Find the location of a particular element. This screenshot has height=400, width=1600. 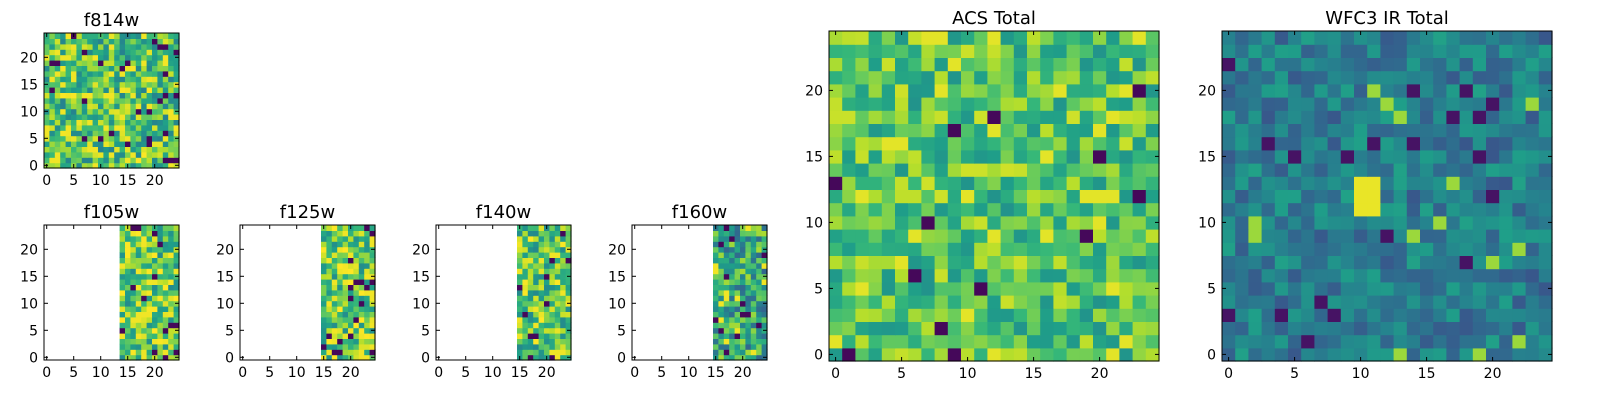

y-tick-label: 5 is located at coordinates (425, 331).